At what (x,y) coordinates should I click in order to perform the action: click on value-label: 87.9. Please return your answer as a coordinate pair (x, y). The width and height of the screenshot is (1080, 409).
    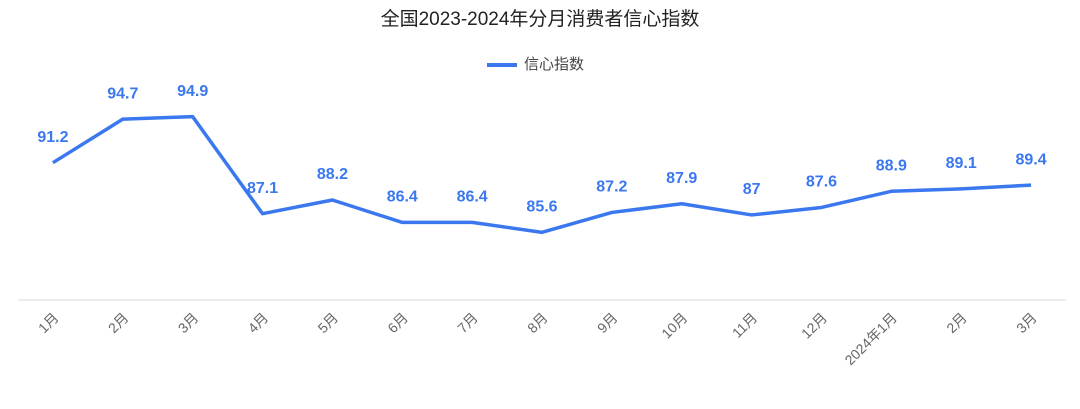
    Looking at the image, I should click on (681, 178).